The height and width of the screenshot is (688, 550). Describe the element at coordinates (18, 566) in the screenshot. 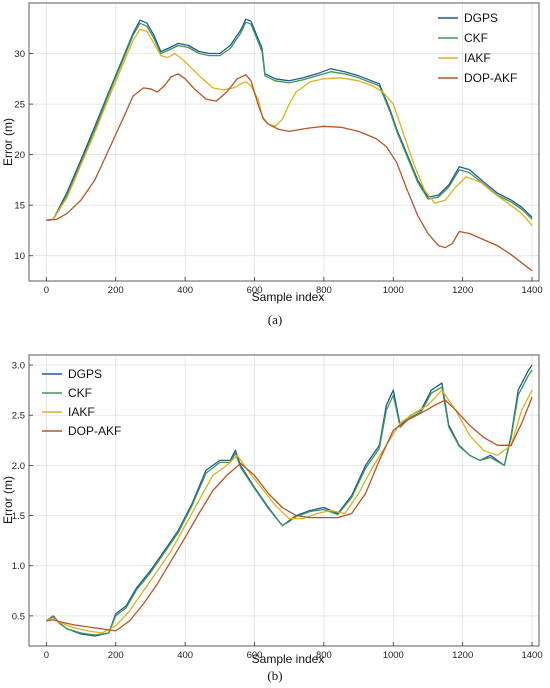

I see `y-tick-label: 1.0` at that location.